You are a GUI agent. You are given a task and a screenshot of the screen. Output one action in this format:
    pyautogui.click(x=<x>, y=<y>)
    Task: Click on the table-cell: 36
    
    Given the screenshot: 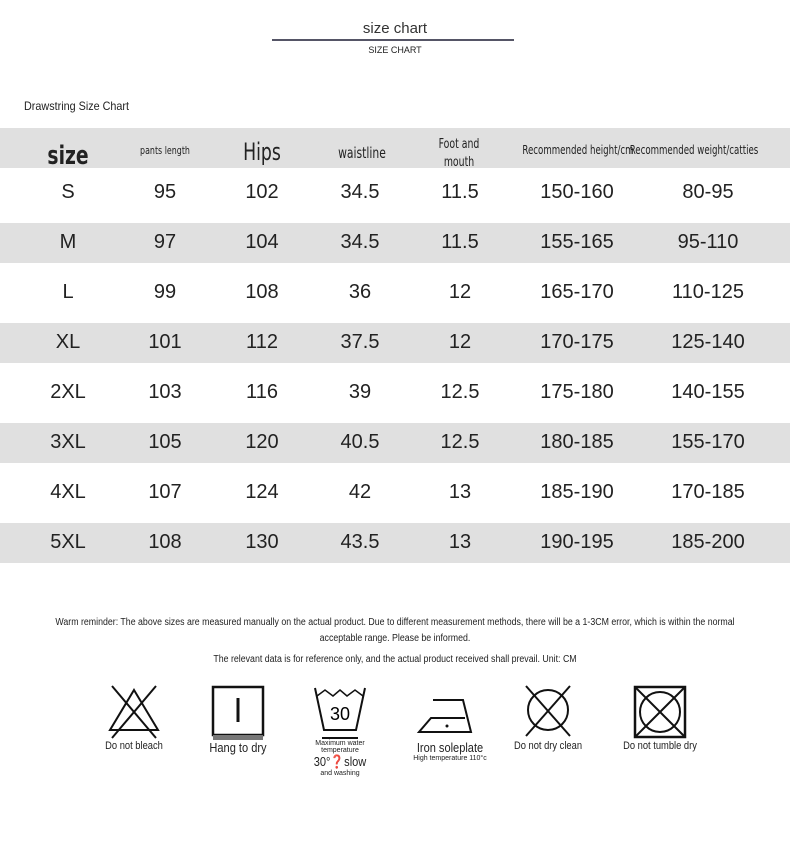 What is the action you would take?
    pyautogui.click(x=360, y=292)
    